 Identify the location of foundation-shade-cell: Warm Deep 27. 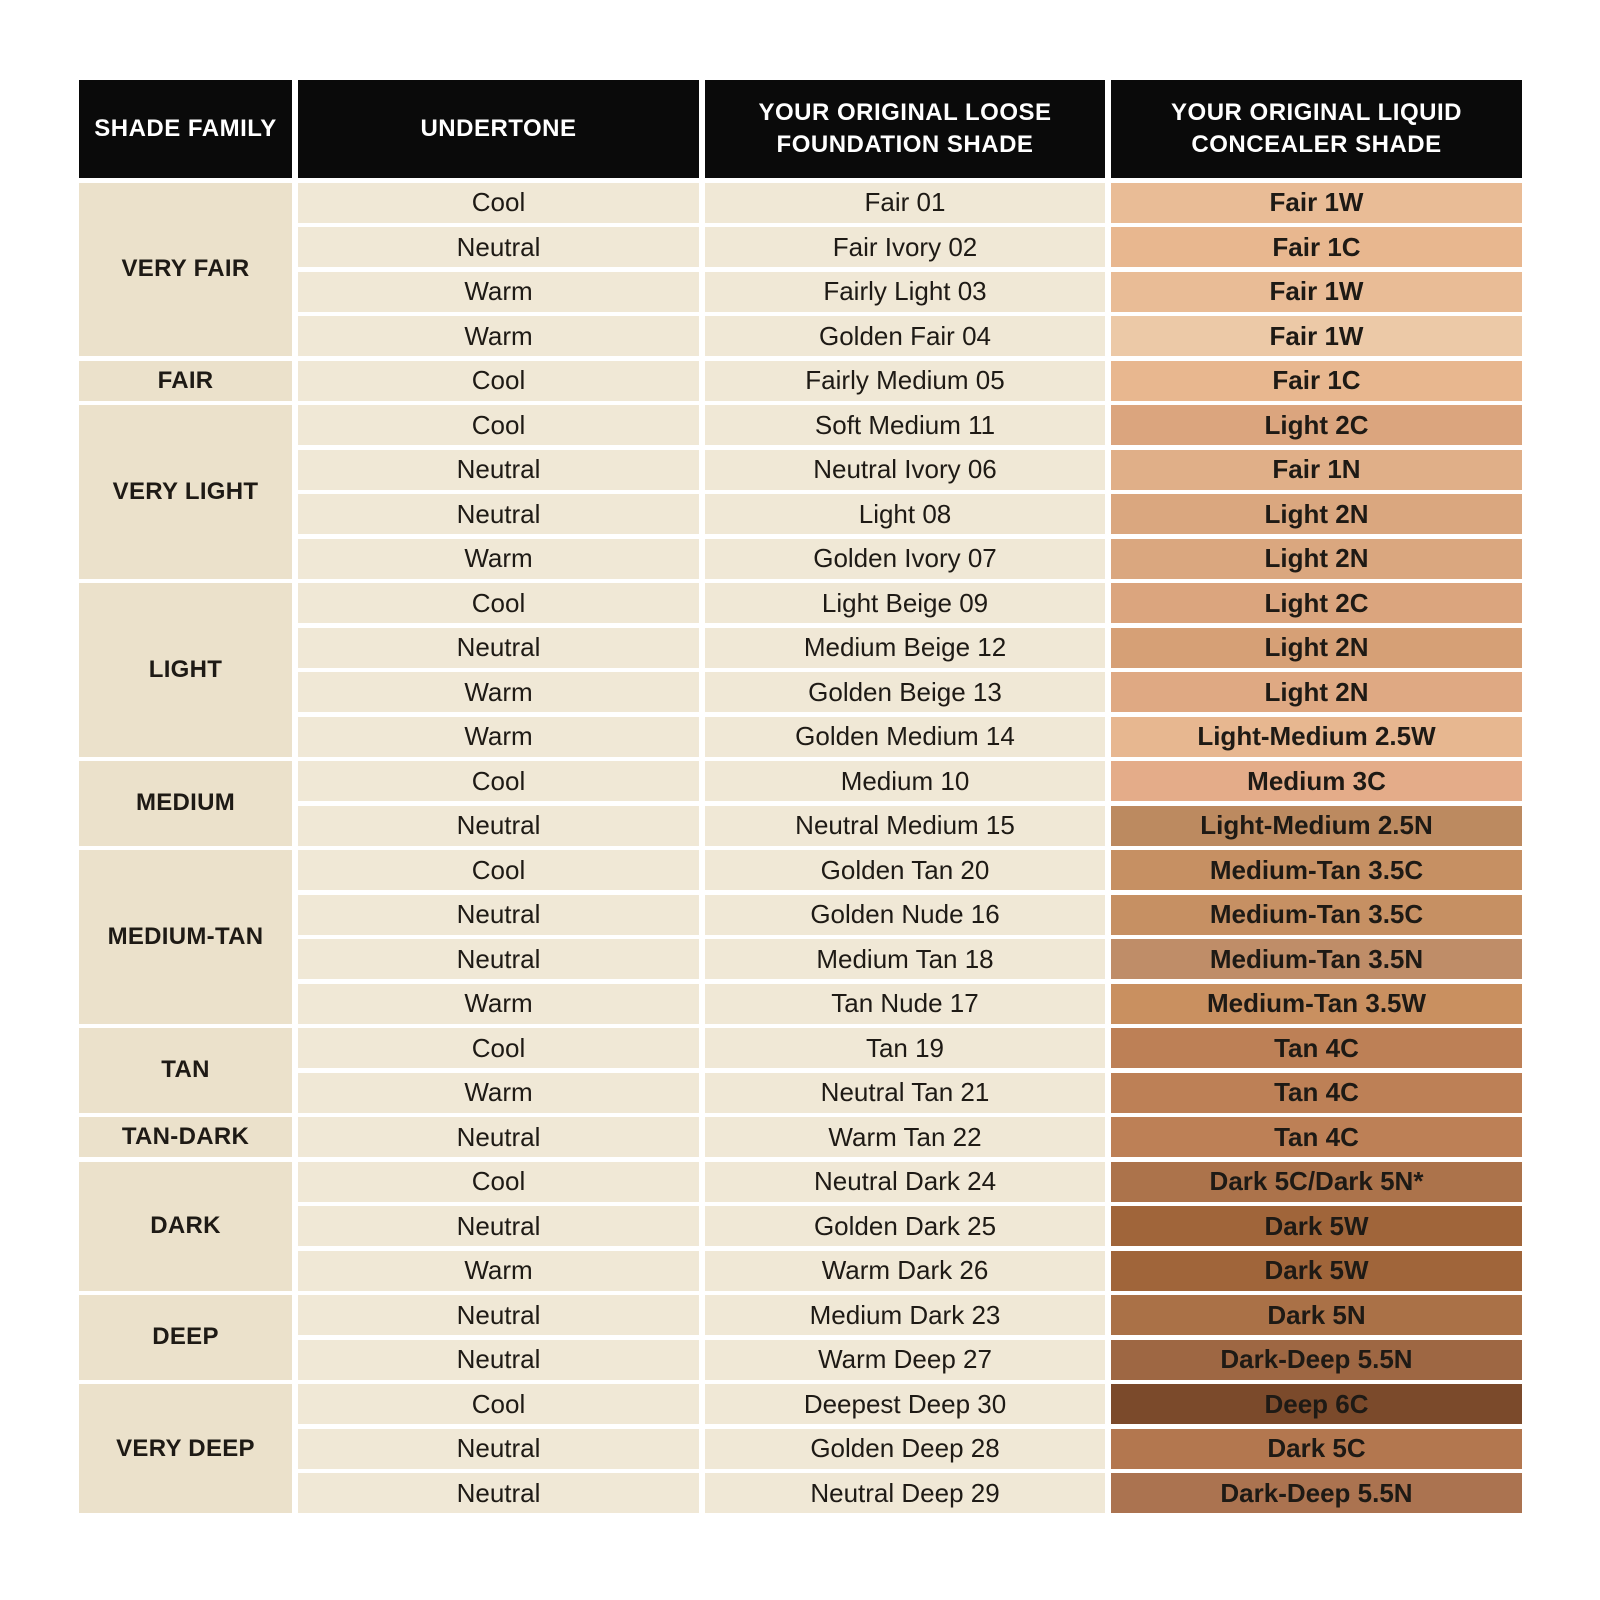
(905, 1359).